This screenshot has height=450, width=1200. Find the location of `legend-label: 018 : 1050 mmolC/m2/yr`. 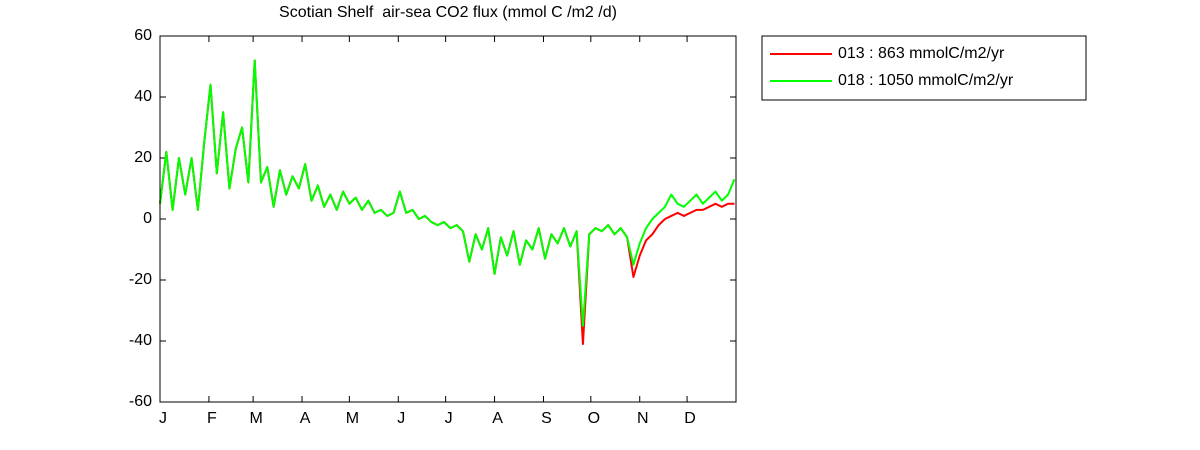

legend-label: 018 : 1050 mmolC/m2/yr is located at coordinates (926, 80).